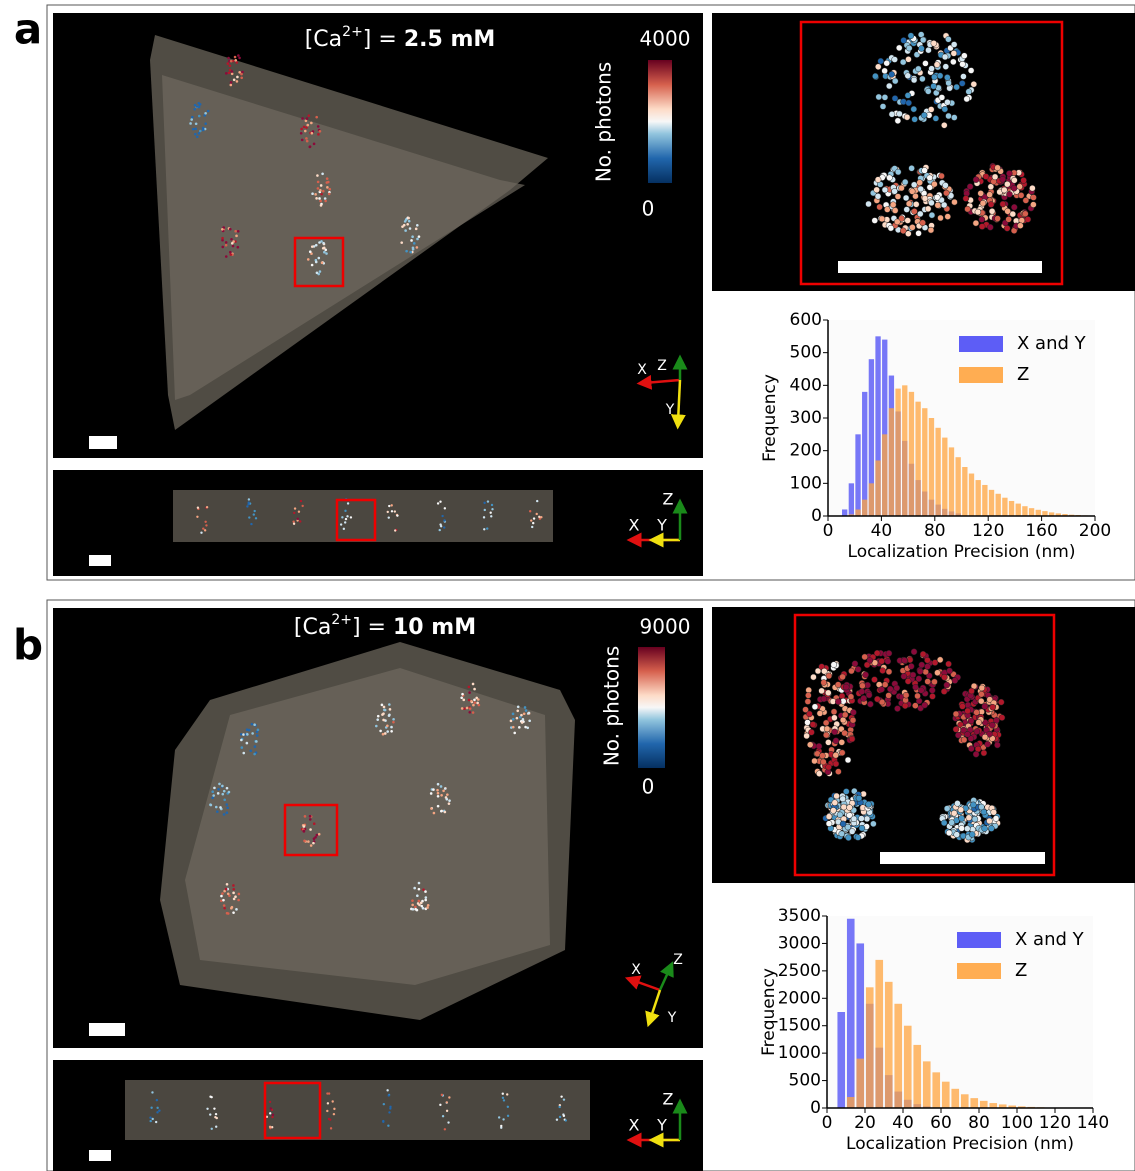 The image size is (1135, 1171). I want to click on y-tick-label: 2000, so click(799, 998).